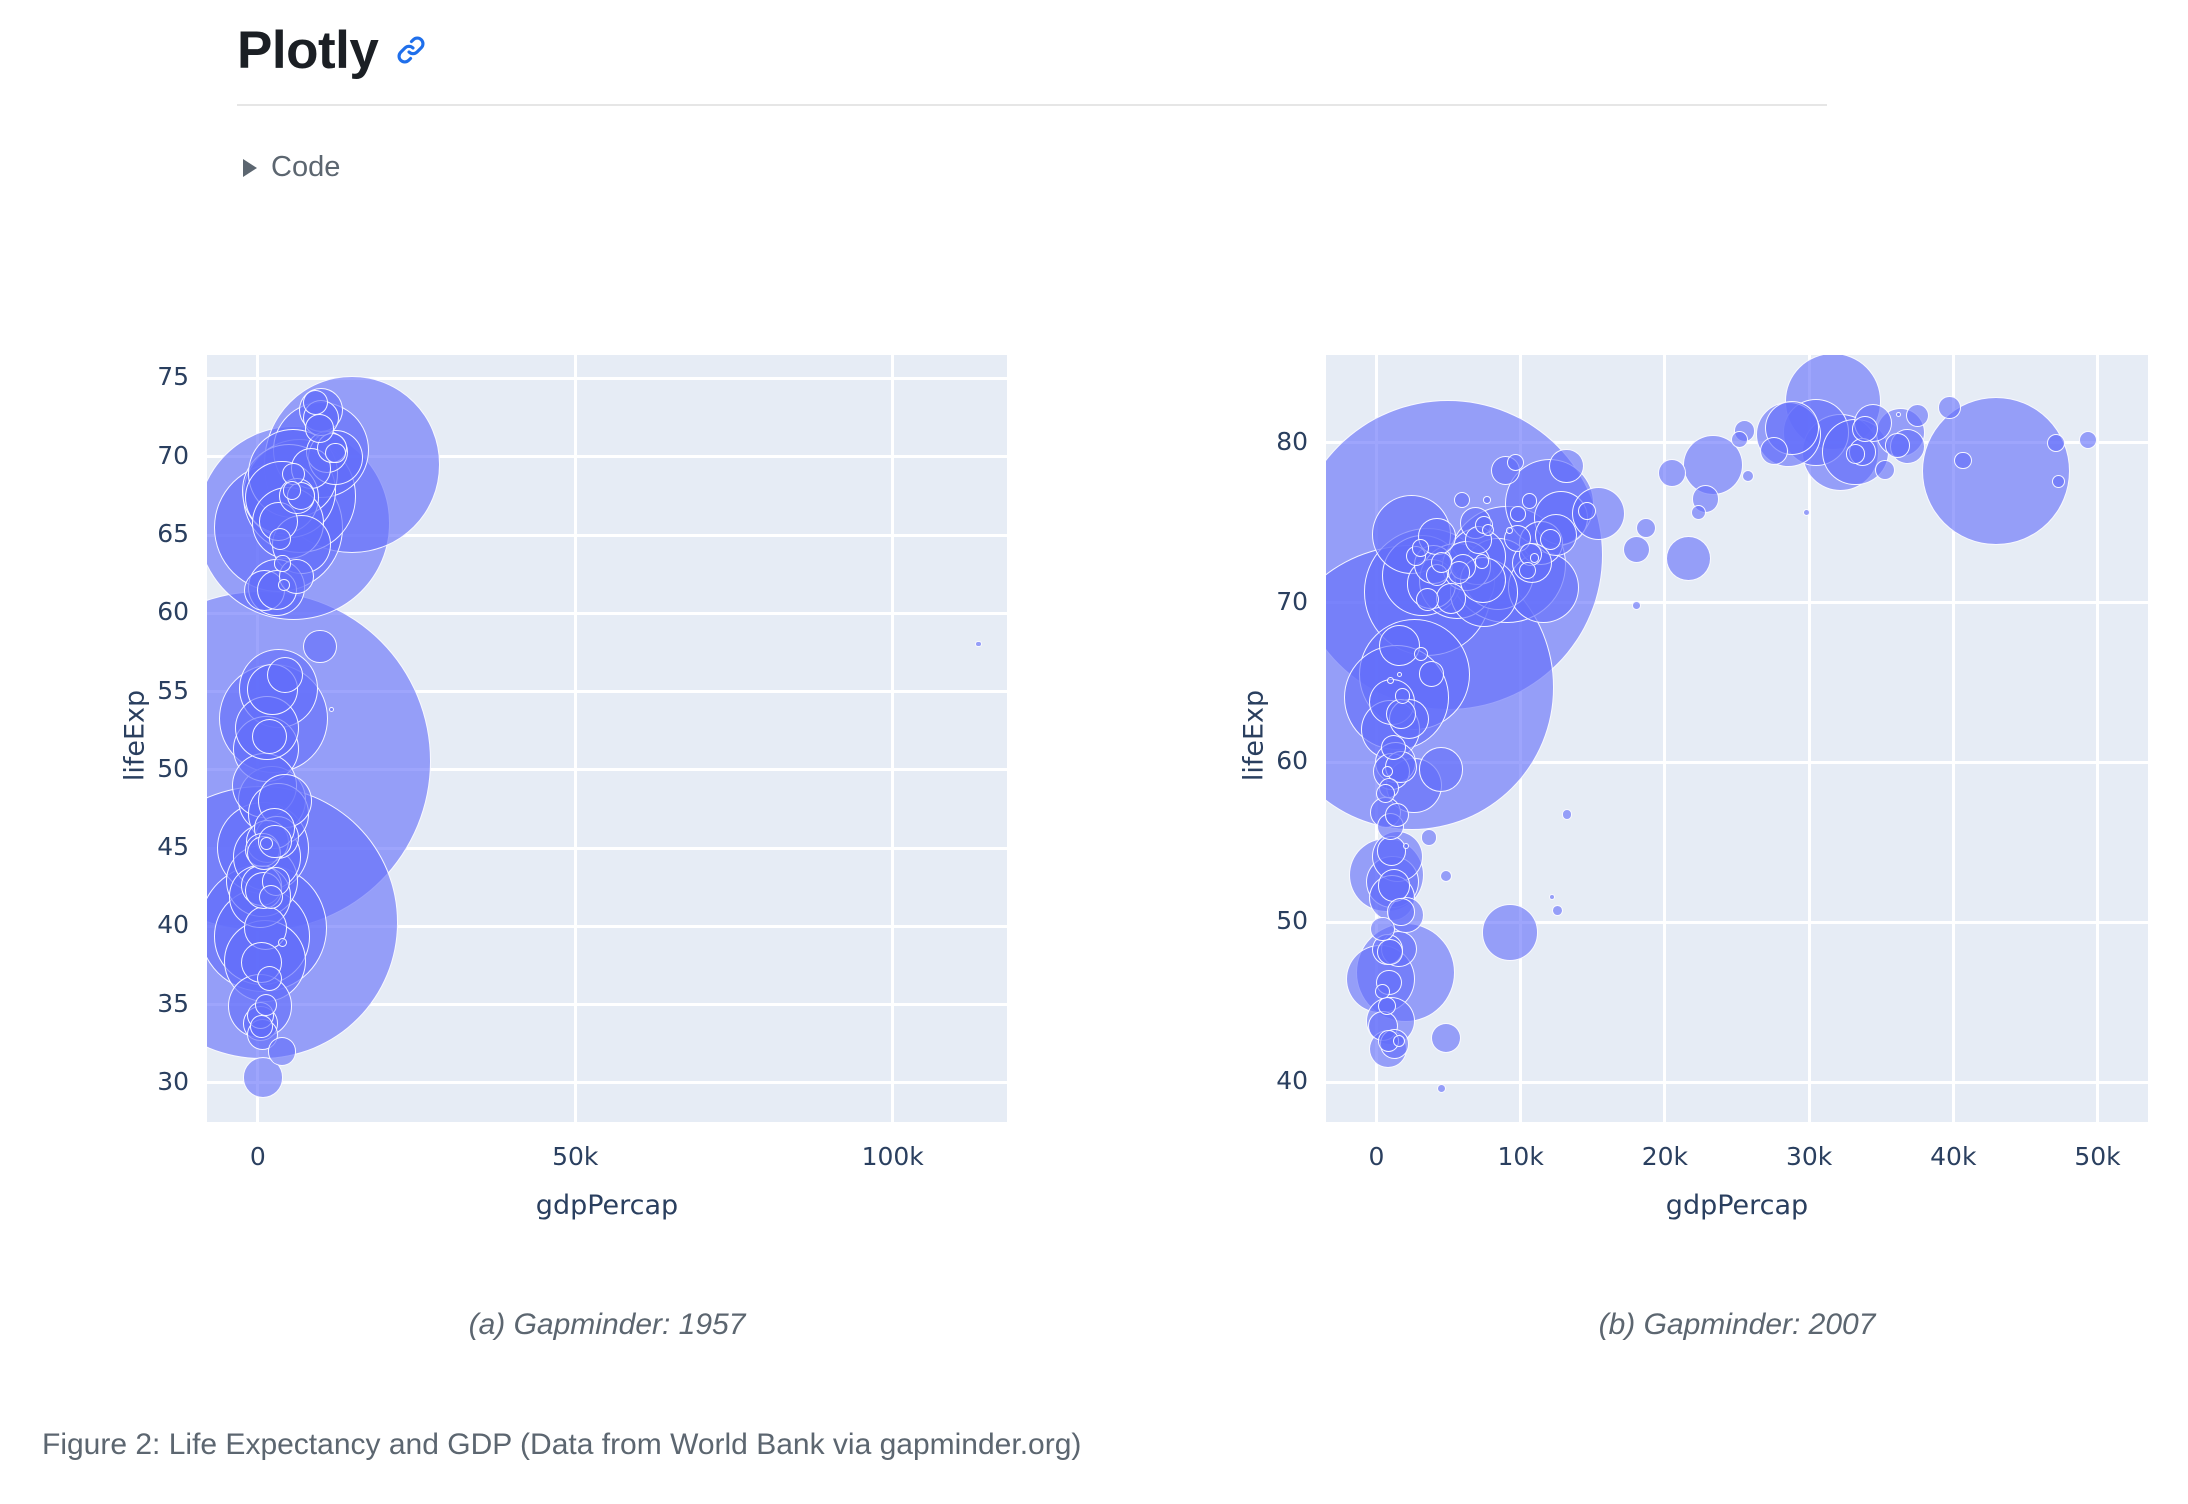 The width and height of the screenshot is (2188, 1504). I want to click on link-icon, so click(411, 50).